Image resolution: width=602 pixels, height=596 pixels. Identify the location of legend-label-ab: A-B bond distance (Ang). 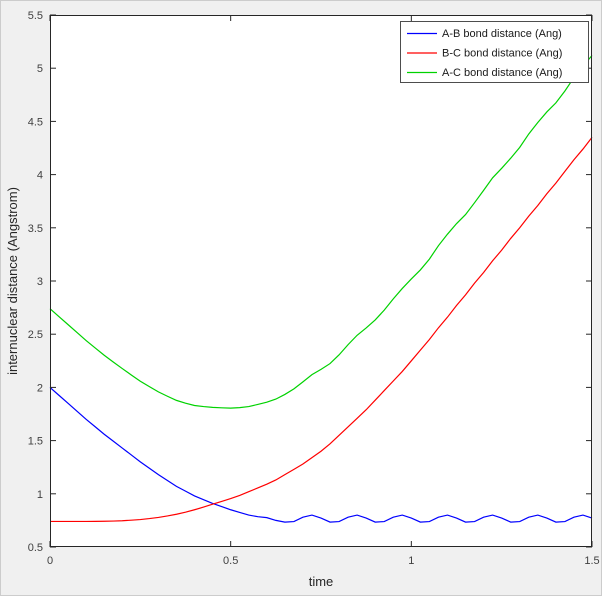
(502, 34).